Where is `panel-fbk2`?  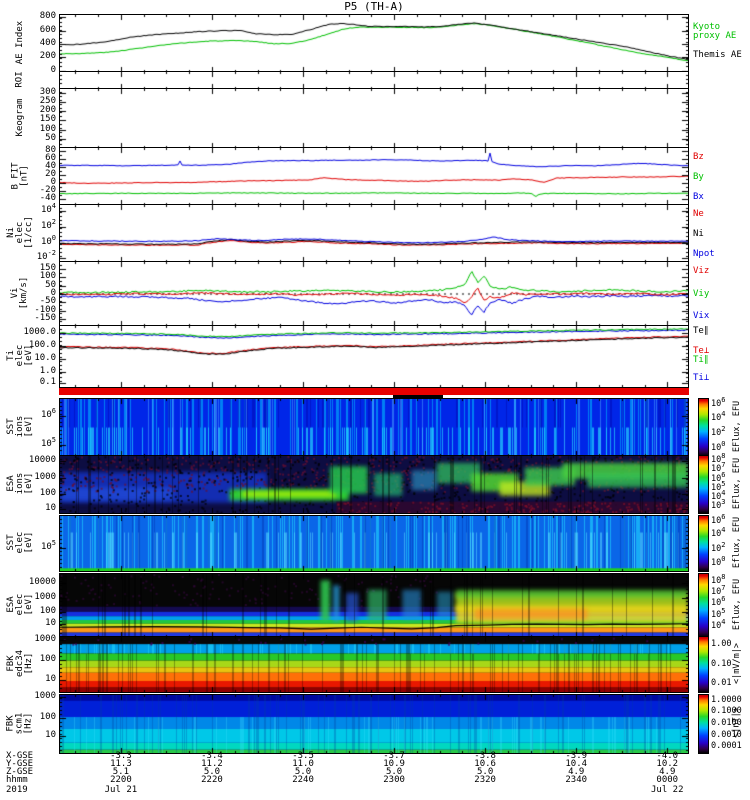
panel-fbk2 is located at coordinates (374, 724).